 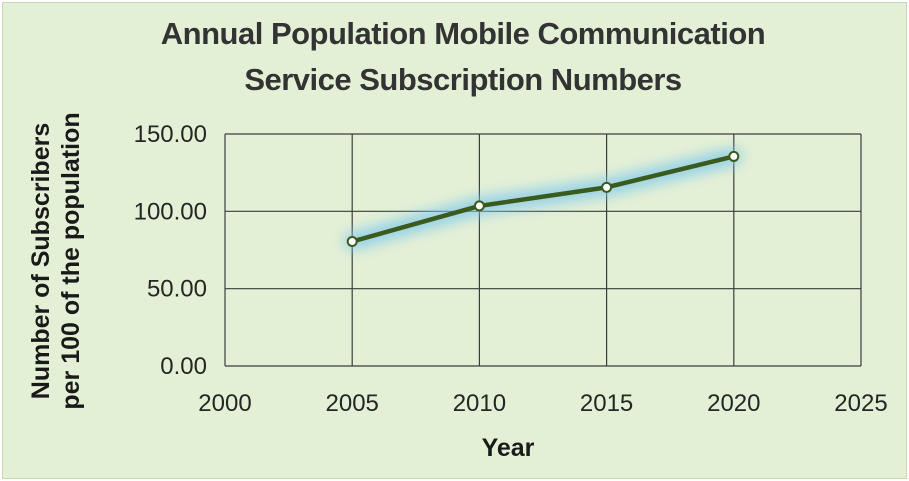 I want to click on data-points, so click(x=543, y=198).